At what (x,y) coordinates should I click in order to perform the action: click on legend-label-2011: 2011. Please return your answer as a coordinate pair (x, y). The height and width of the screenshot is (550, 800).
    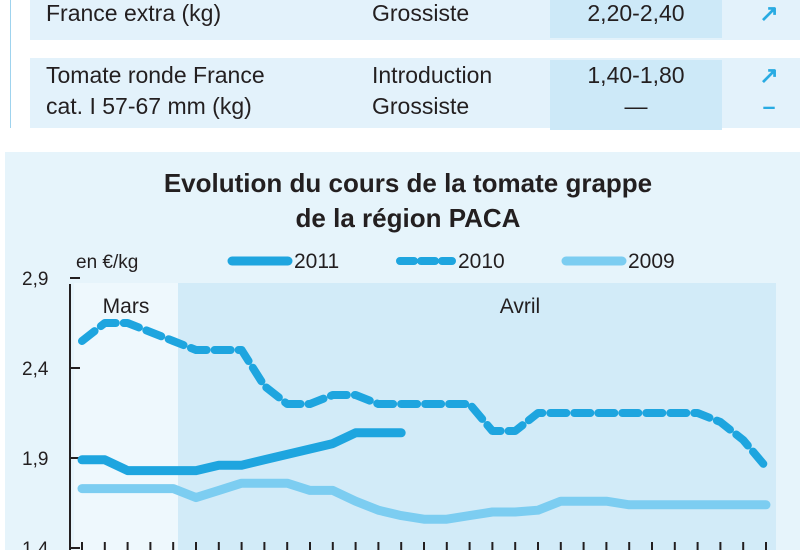
    Looking at the image, I should click on (316, 261).